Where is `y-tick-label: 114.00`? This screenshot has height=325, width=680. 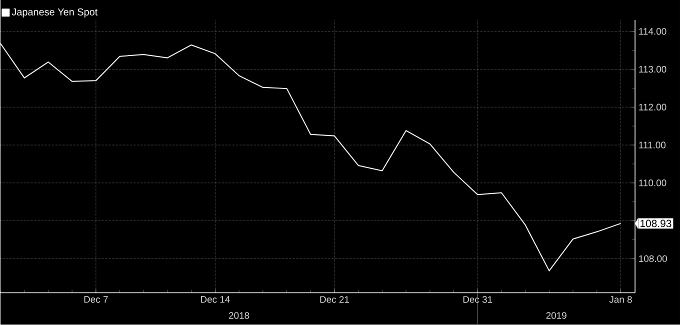
y-tick-label: 114.00 is located at coordinates (652, 31).